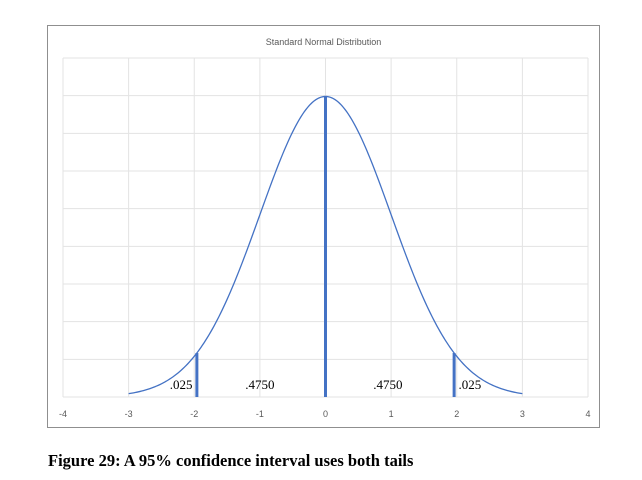 The width and height of the screenshot is (642, 480). Describe the element at coordinates (326, 384) in the screenshot. I see `area-annotations: .025 .4750 .4750 .025` at that location.